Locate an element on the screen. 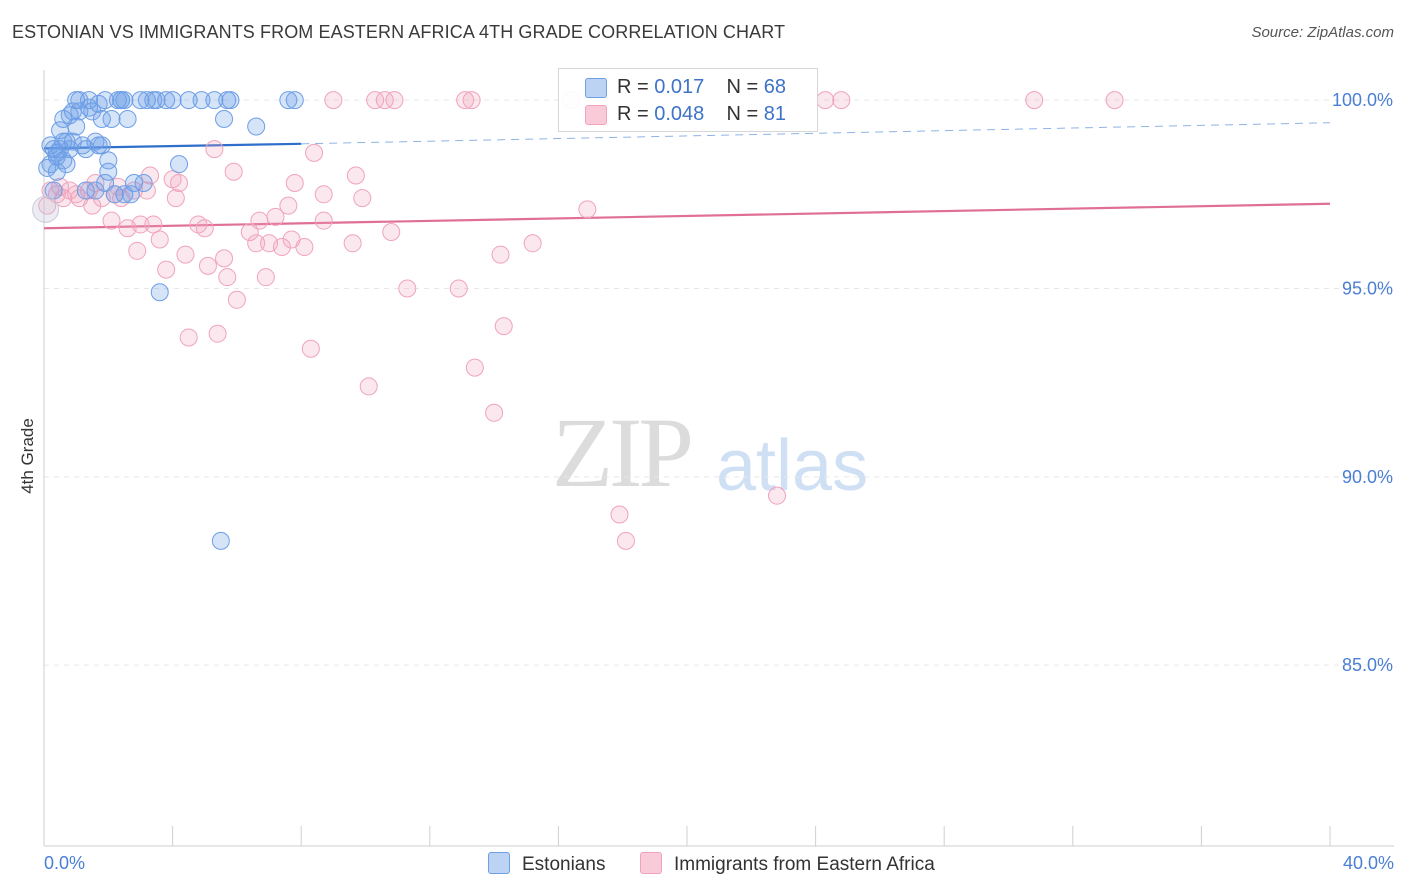 This screenshot has width=1406, height=892. watermark-zip: ZIP is located at coordinates (623, 452).